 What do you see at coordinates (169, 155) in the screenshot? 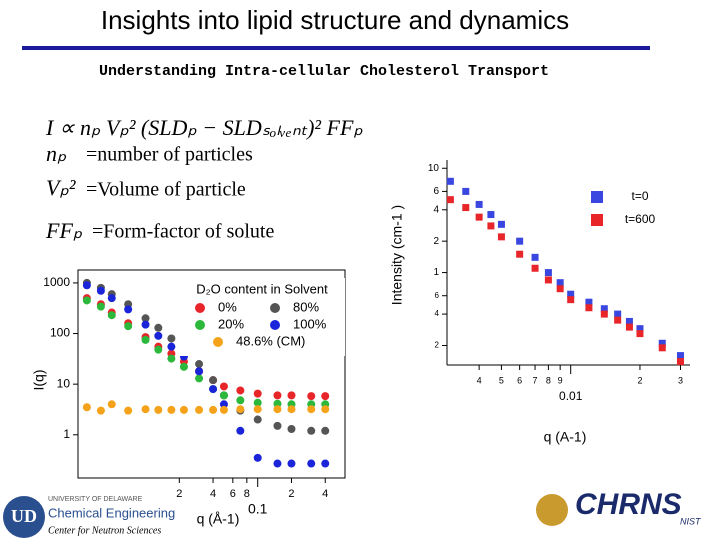
I see `term-text: =number of particles` at bounding box center [169, 155].